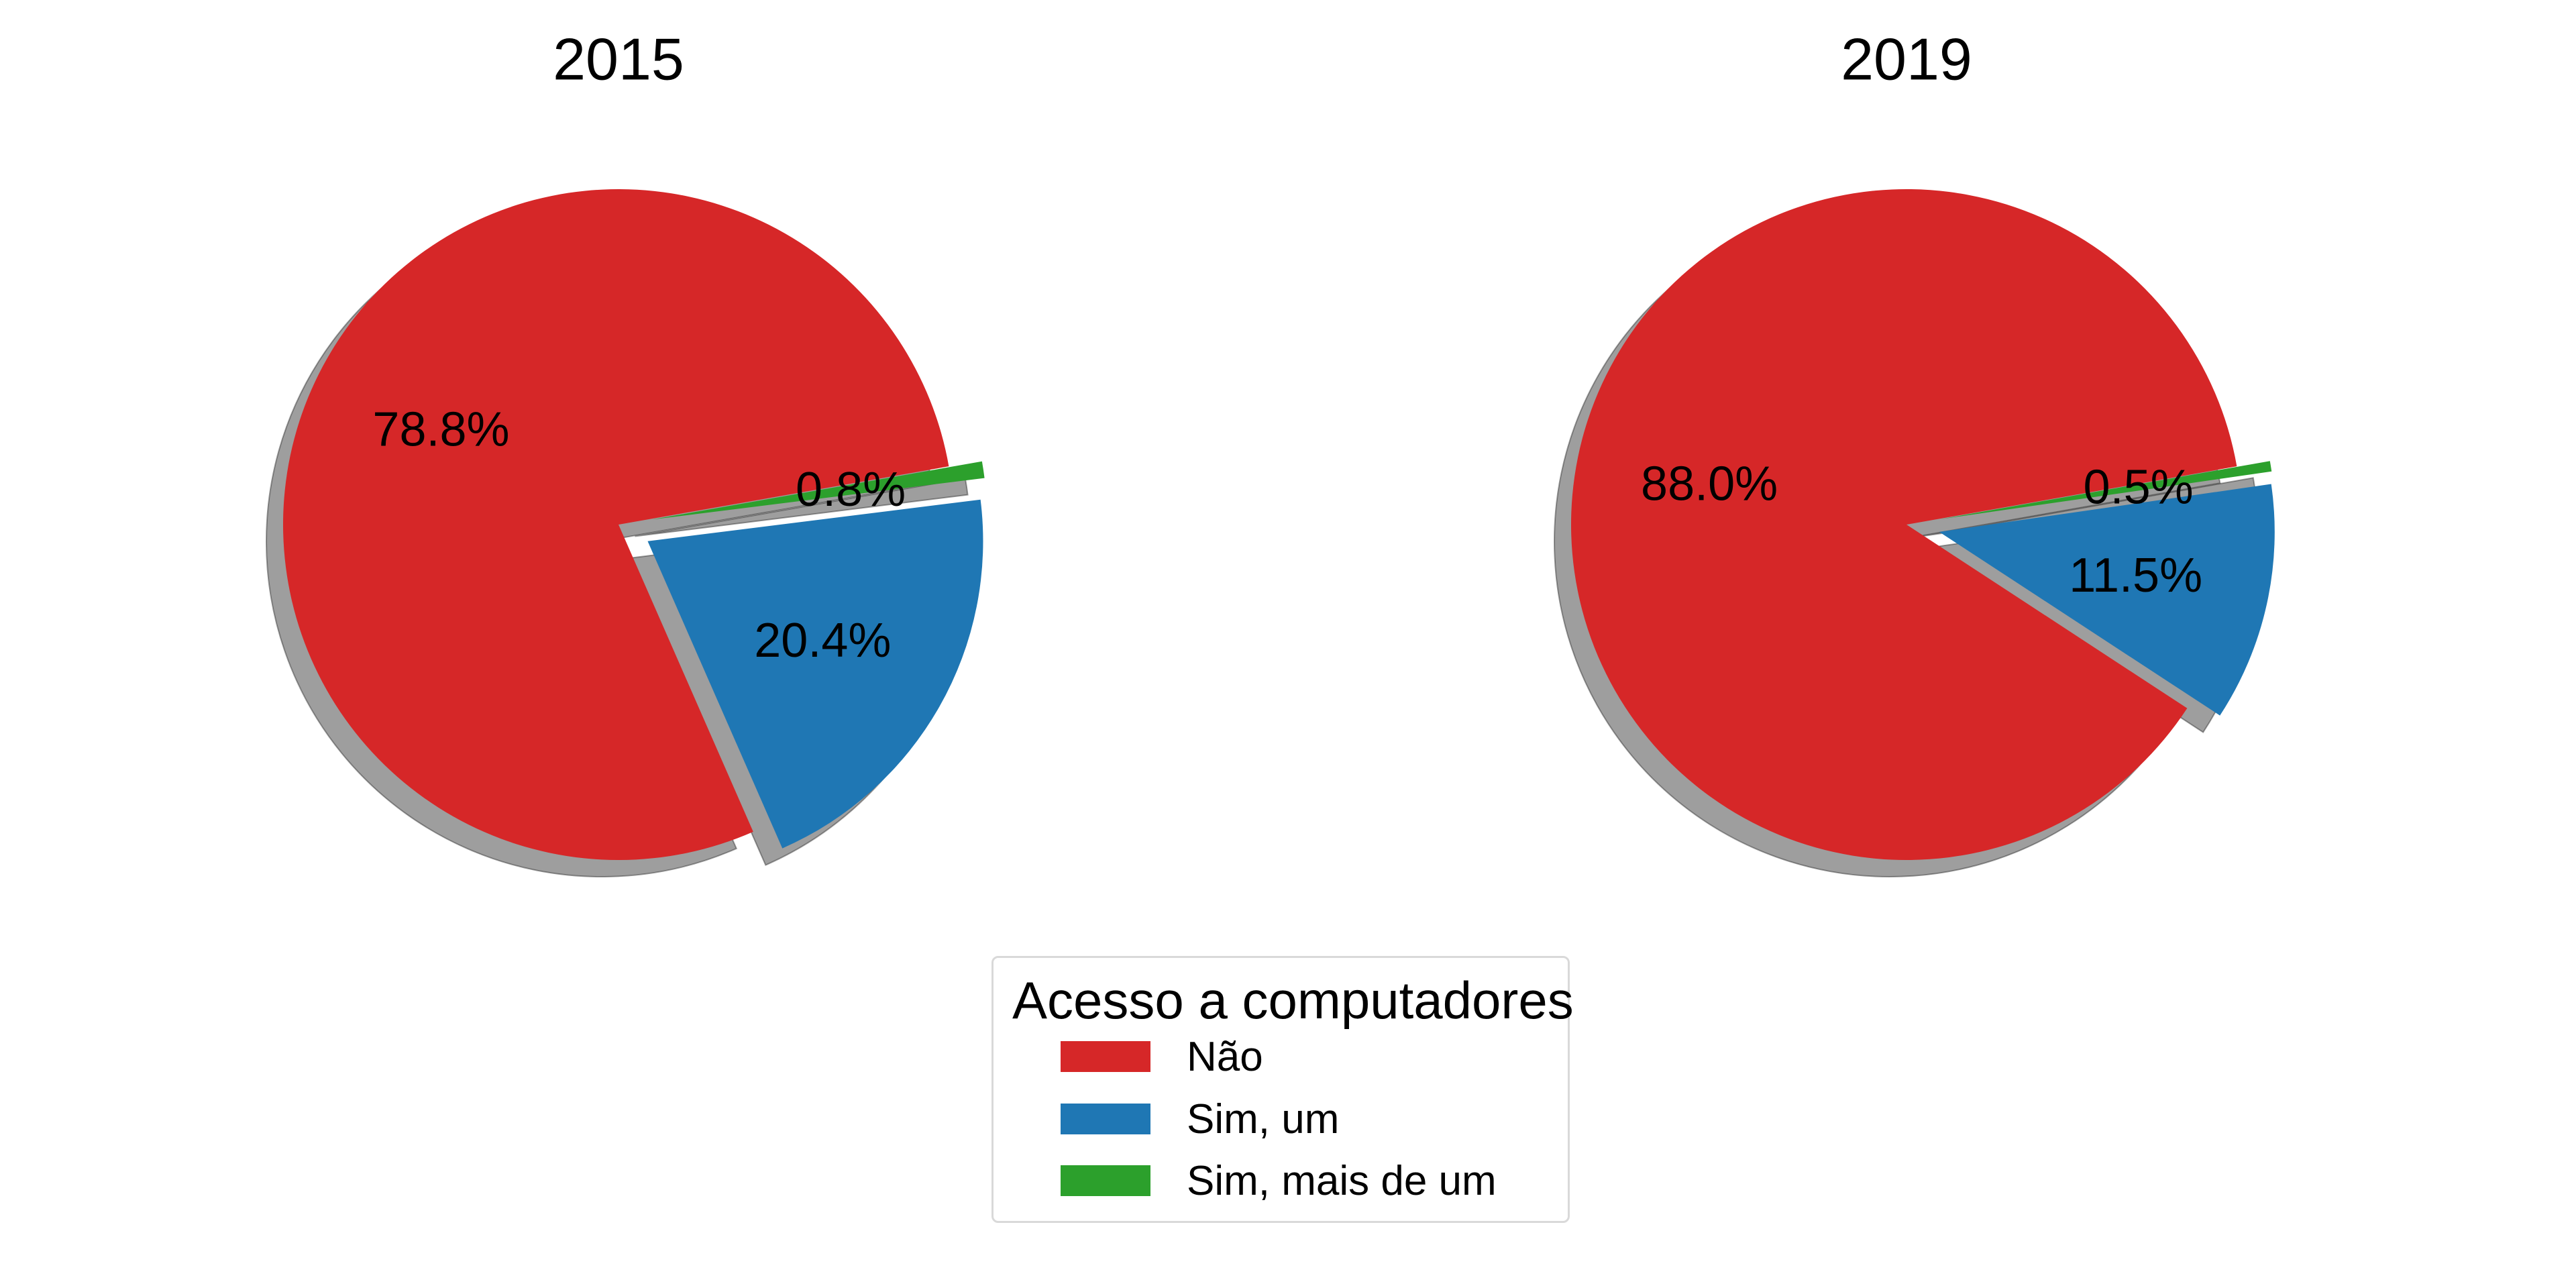  I want to click on pie-label-sim-mais-de-um: 0.8%, so click(851, 490).